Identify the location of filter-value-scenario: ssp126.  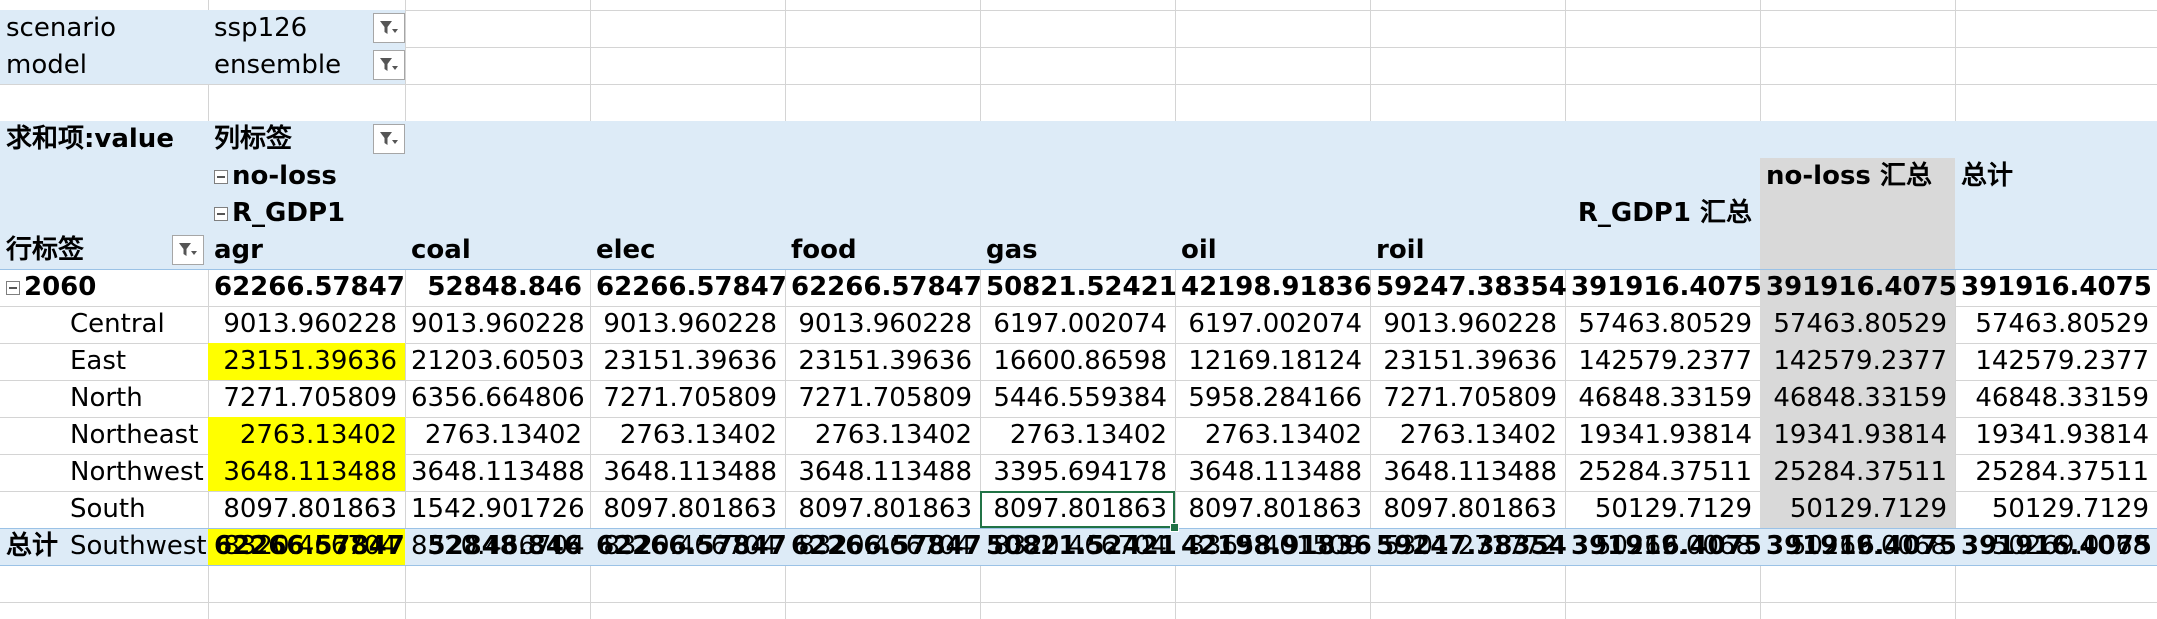
(261, 28).